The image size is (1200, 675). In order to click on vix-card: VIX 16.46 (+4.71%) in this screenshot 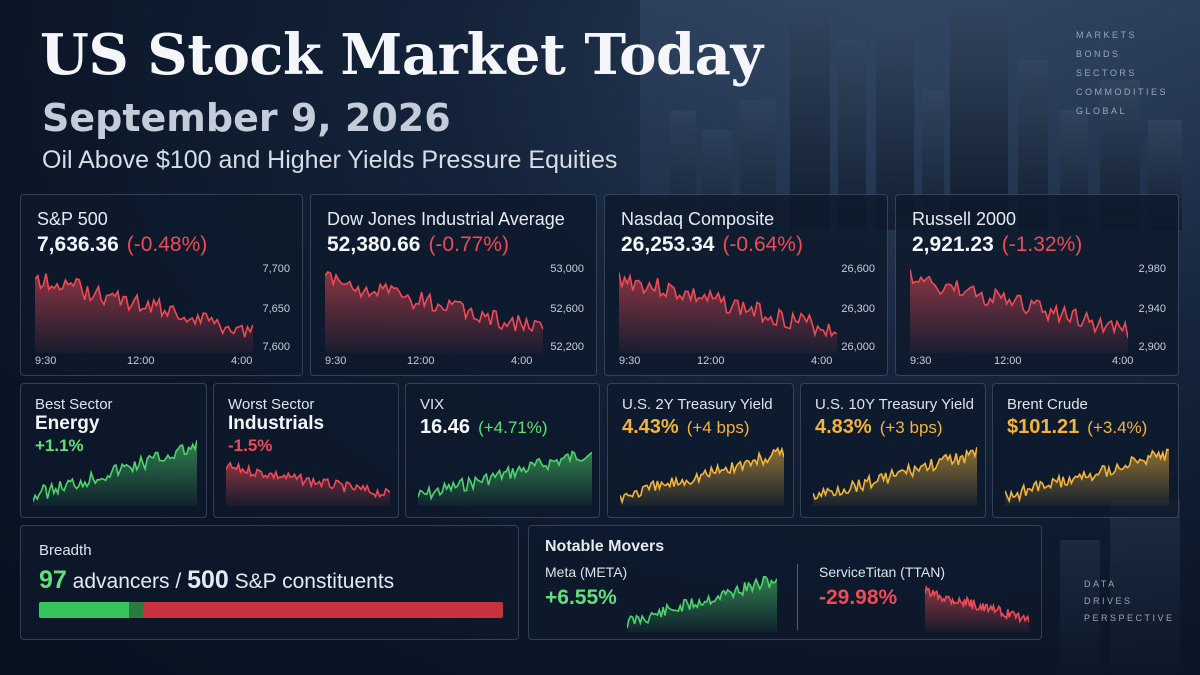, I will do `click(502, 450)`.